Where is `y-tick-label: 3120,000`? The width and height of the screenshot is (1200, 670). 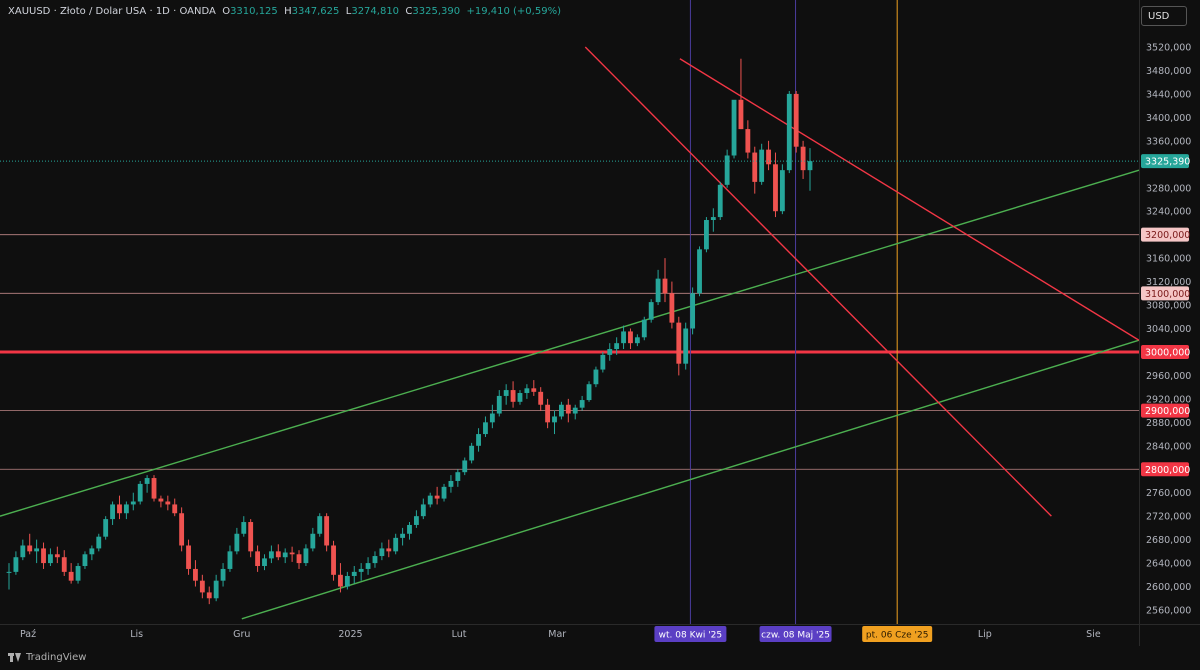 y-tick-label: 3120,000 is located at coordinates (1168, 282).